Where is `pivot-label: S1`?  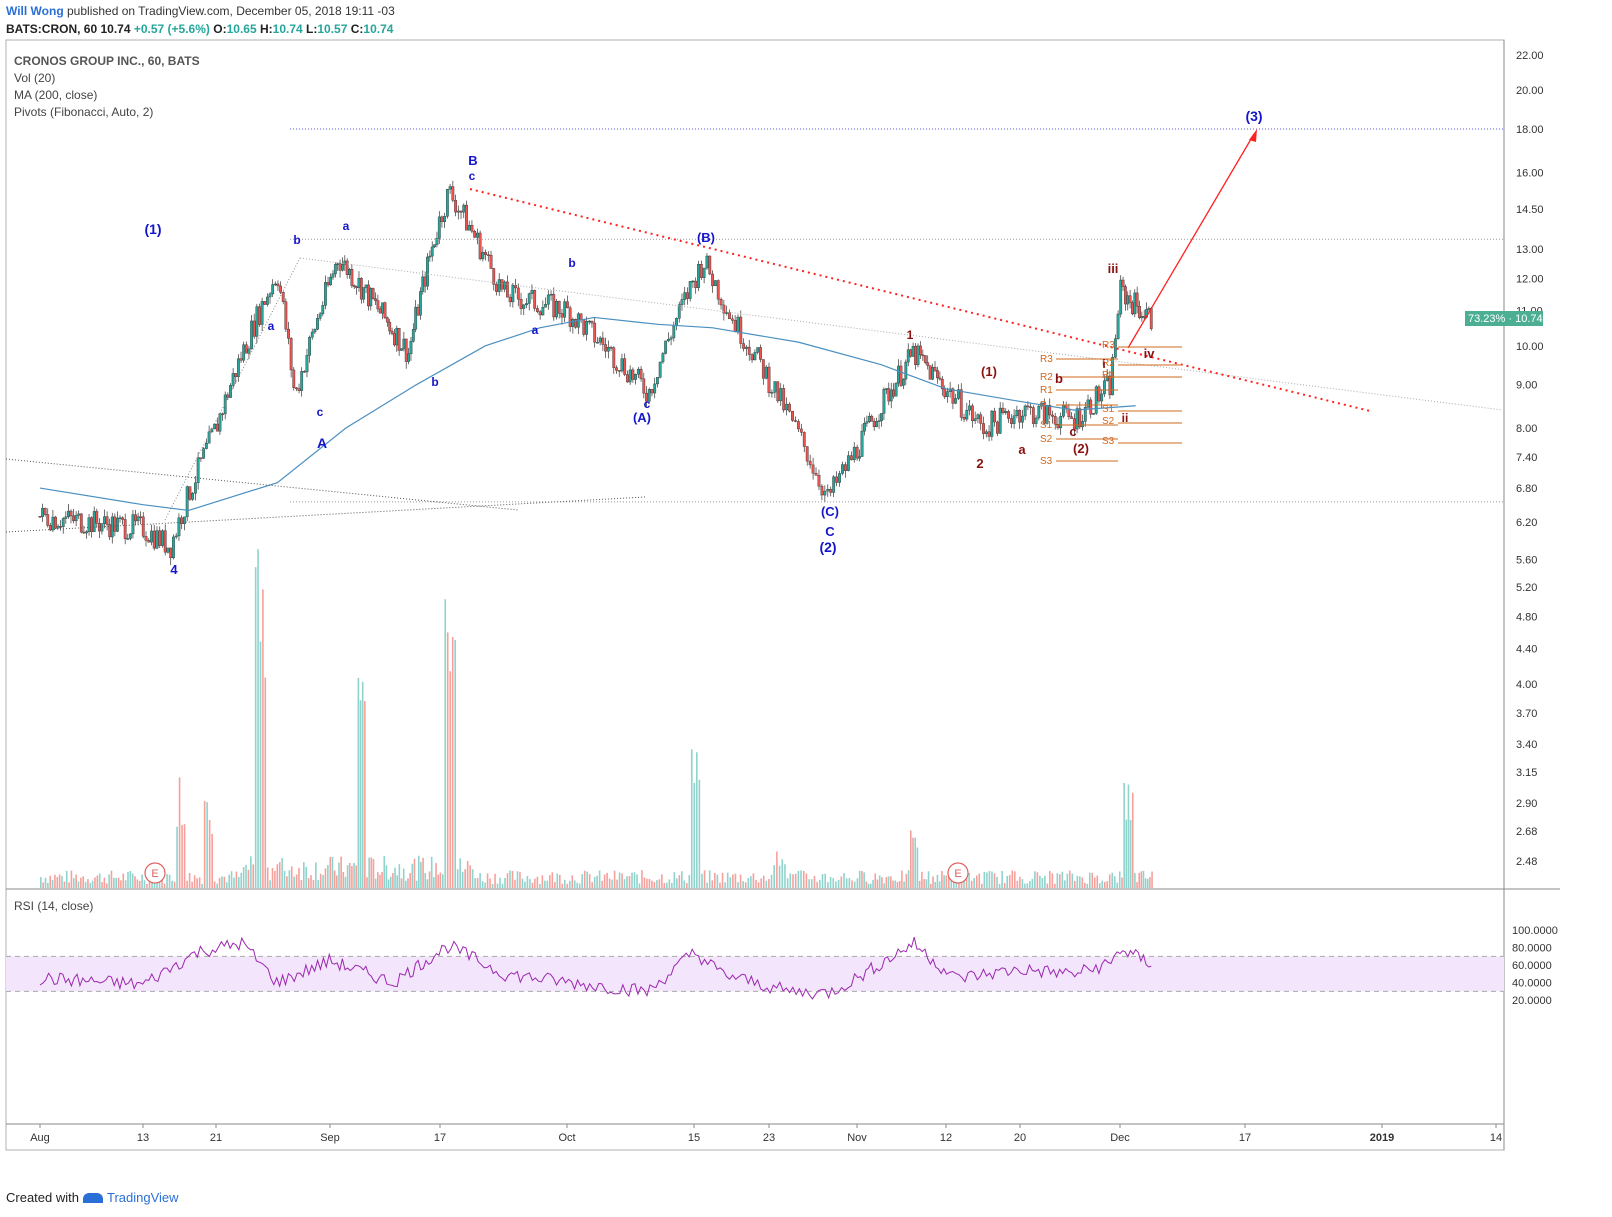
pivot-label: S1 is located at coordinates (1108, 409).